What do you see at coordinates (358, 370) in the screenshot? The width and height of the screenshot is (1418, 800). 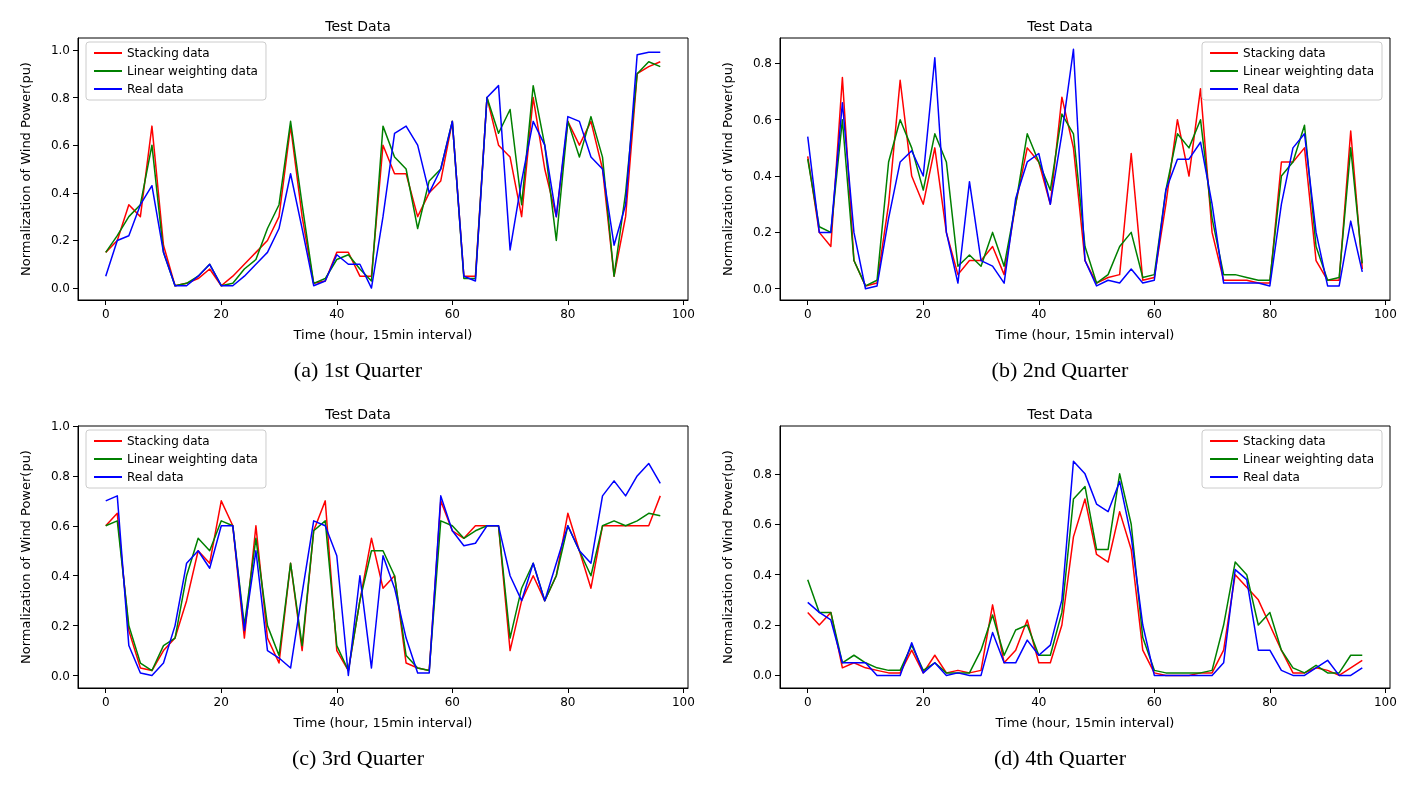 I see `text: (a) 1st Quarter` at bounding box center [358, 370].